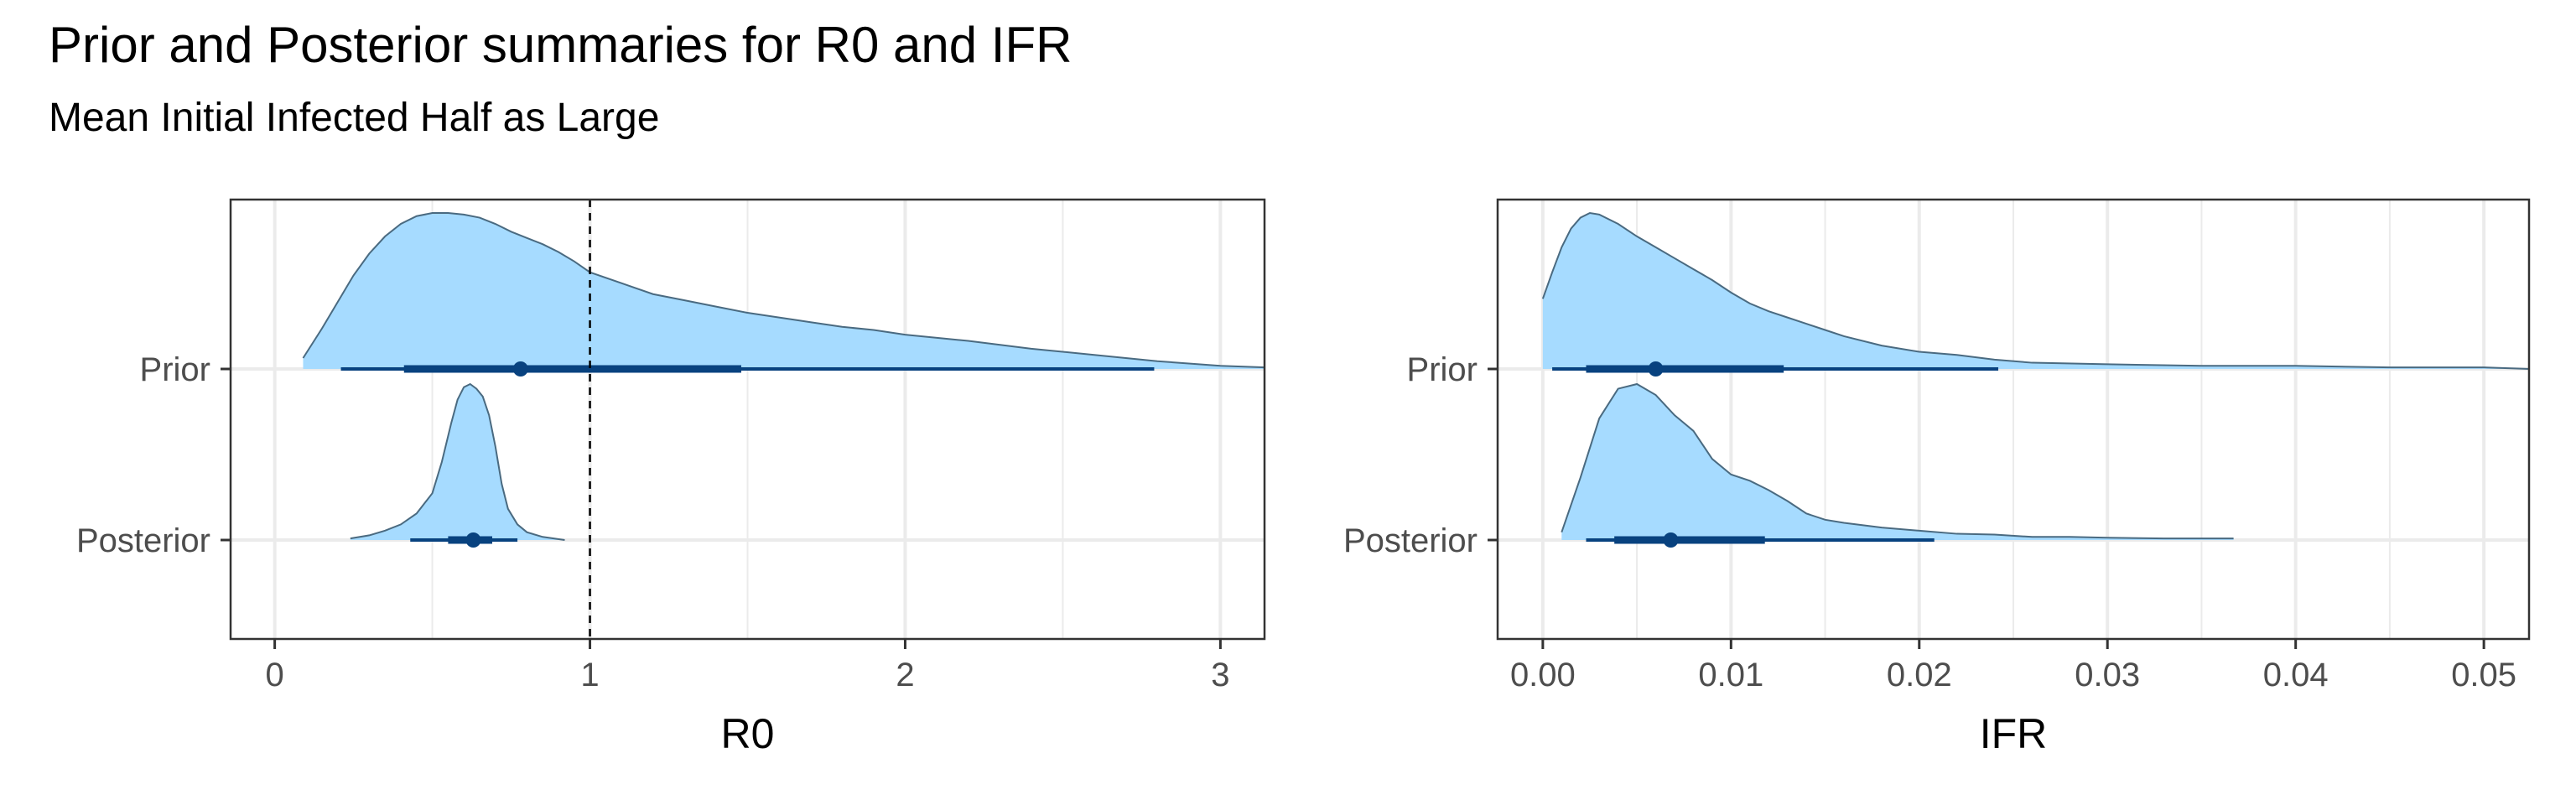 The width and height of the screenshot is (2576, 805). I want to click on x-tick-label: 0.05, so click(2483, 675).